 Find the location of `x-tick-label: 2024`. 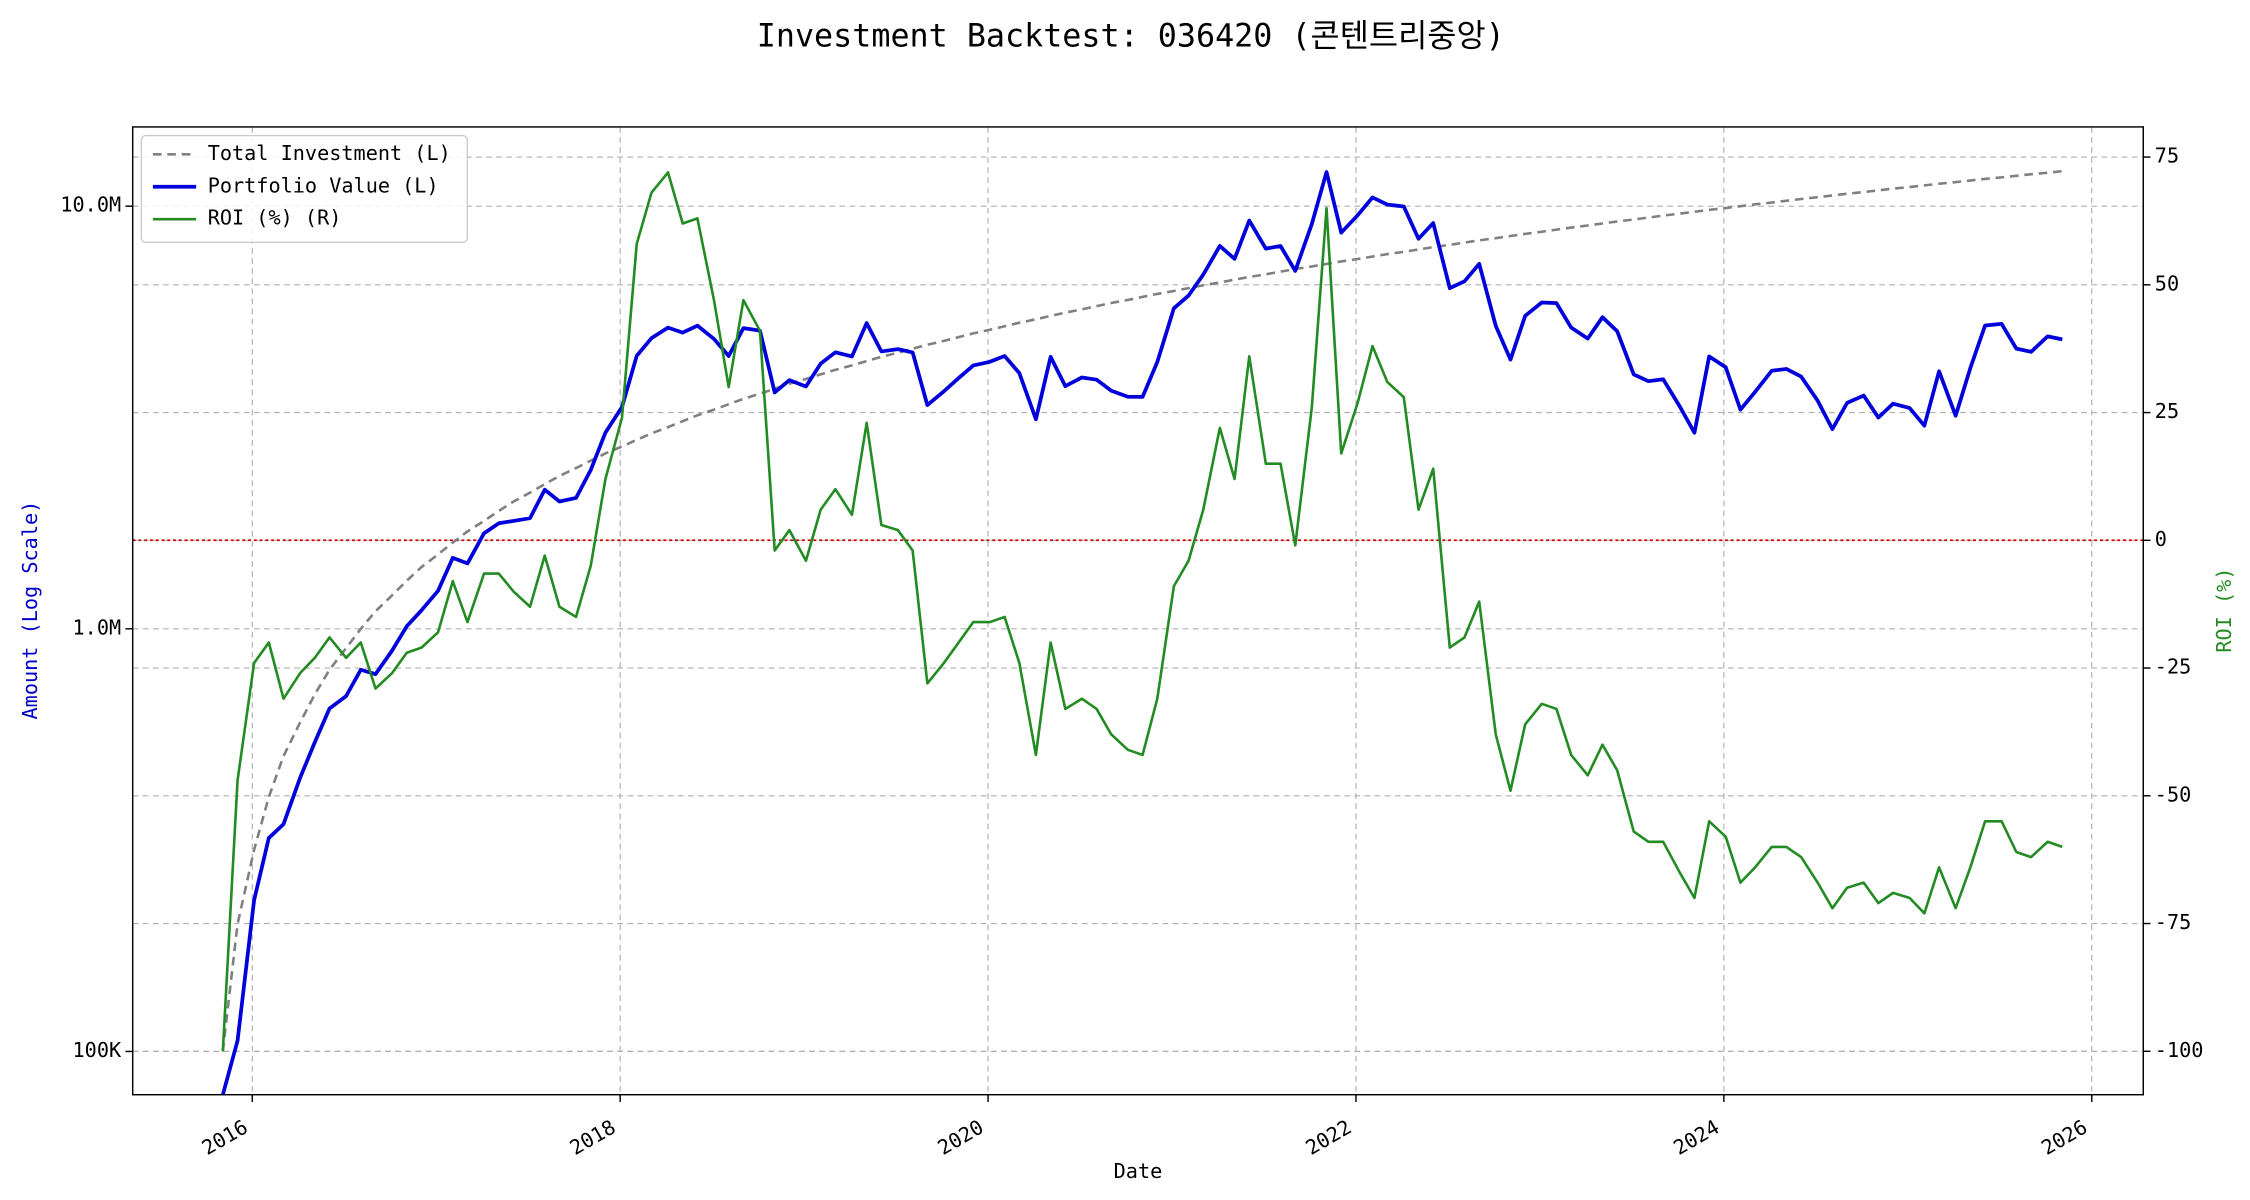

x-tick-label: 2024 is located at coordinates (1696, 1137).